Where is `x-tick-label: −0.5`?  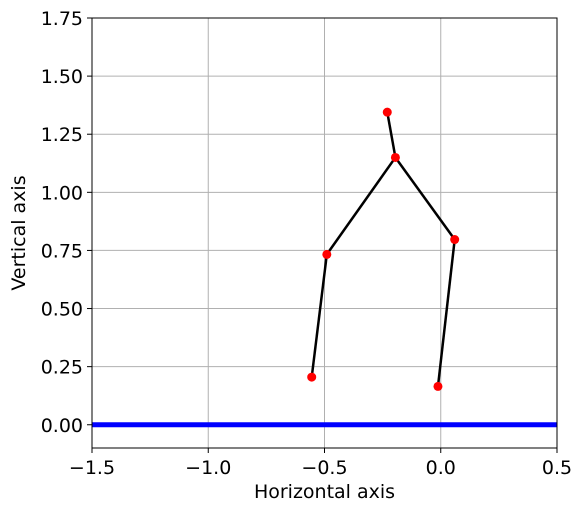 x-tick-label: −0.5 is located at coordinates (324, 468).